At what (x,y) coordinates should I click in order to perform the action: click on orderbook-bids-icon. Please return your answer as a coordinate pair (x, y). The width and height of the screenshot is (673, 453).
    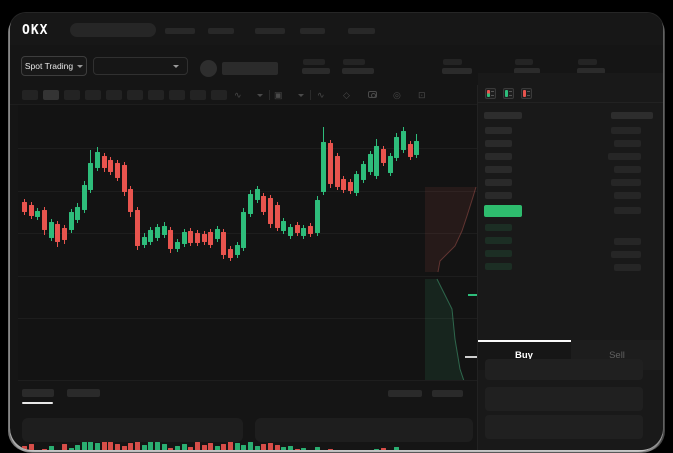
    Looking at the image, I should click on (508, 93).